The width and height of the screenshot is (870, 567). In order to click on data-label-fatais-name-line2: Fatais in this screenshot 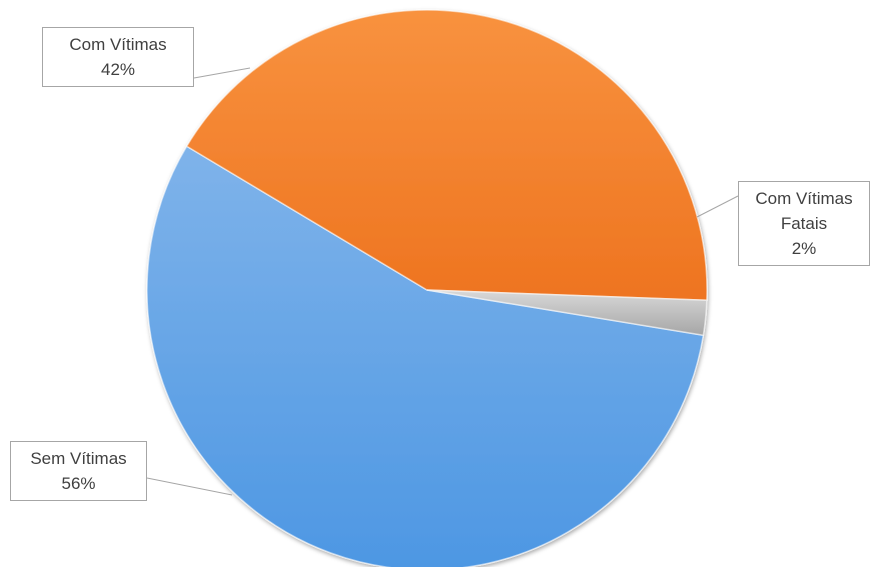, I will do `click(804, 223)`.